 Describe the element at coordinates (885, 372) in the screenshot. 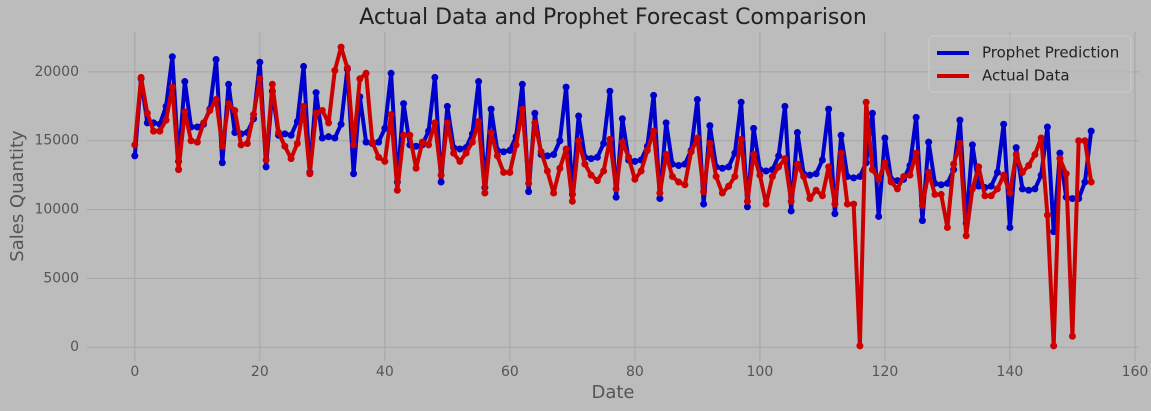

I see `x-tick-label: 120` at that location.